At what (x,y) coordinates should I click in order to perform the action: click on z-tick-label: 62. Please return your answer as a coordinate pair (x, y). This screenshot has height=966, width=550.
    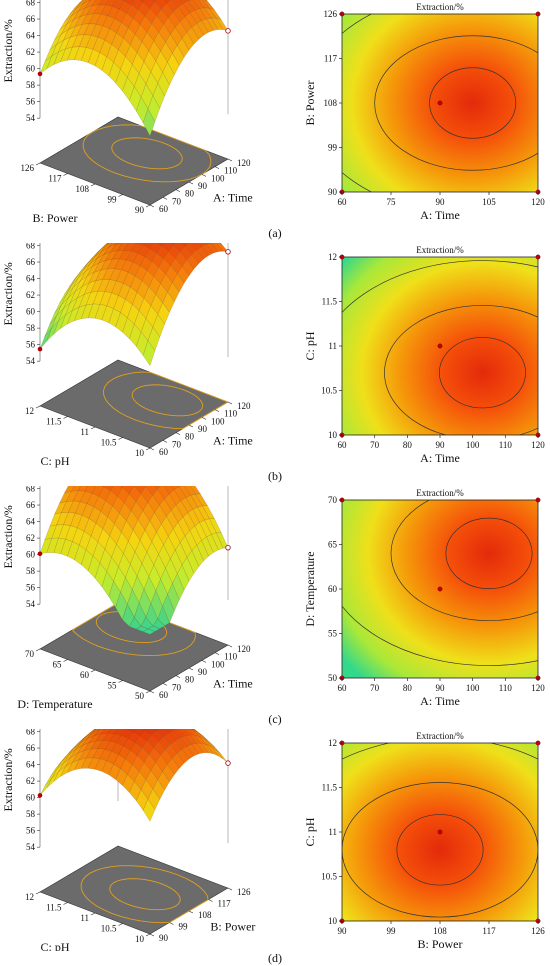
    Looking at the image, I should click on (30, 538).